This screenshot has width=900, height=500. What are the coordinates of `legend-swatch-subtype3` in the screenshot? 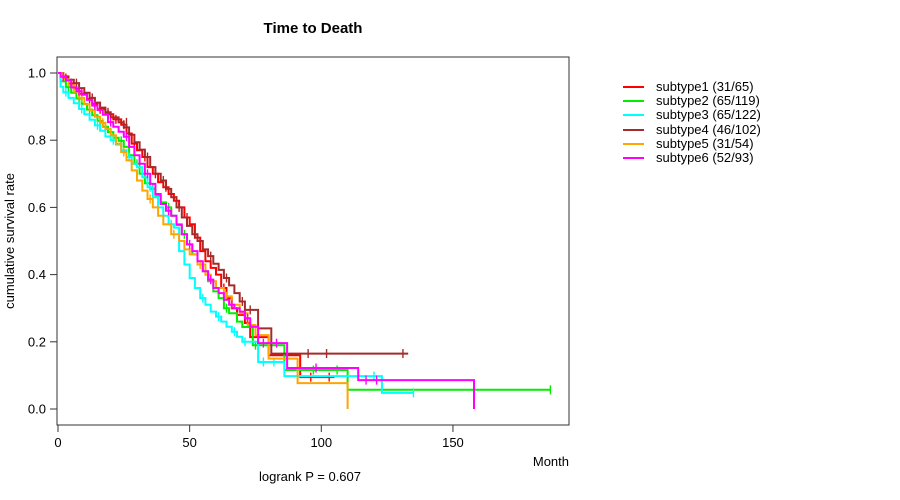 It's located at (633, 115).